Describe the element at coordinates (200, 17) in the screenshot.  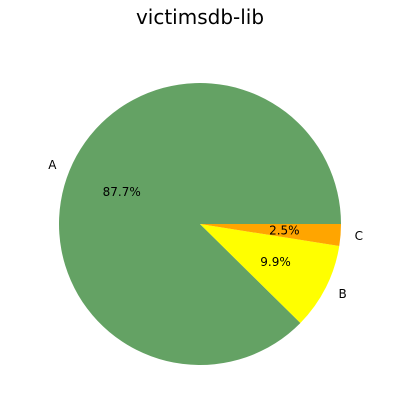
I see `chart-title: victimsdb-lib` at that location.